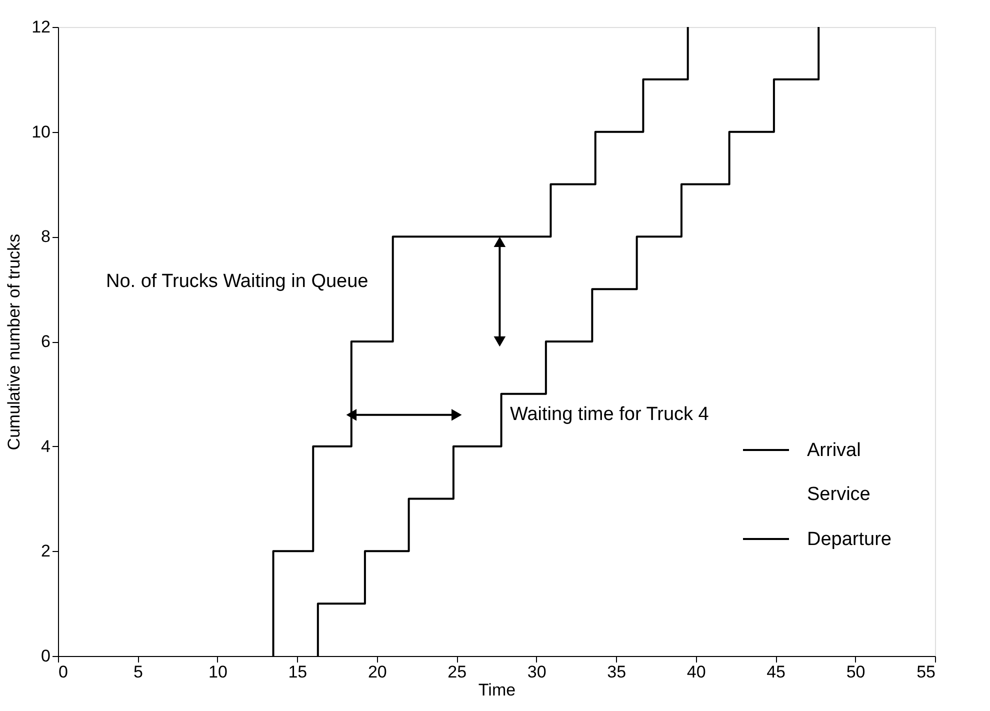 The width and height of the screenshot is (990, 711). What do you see at coordinates (218, 672) in the screenshot?
I see `x-tick-label: 10` at bounding box center [218, 672].